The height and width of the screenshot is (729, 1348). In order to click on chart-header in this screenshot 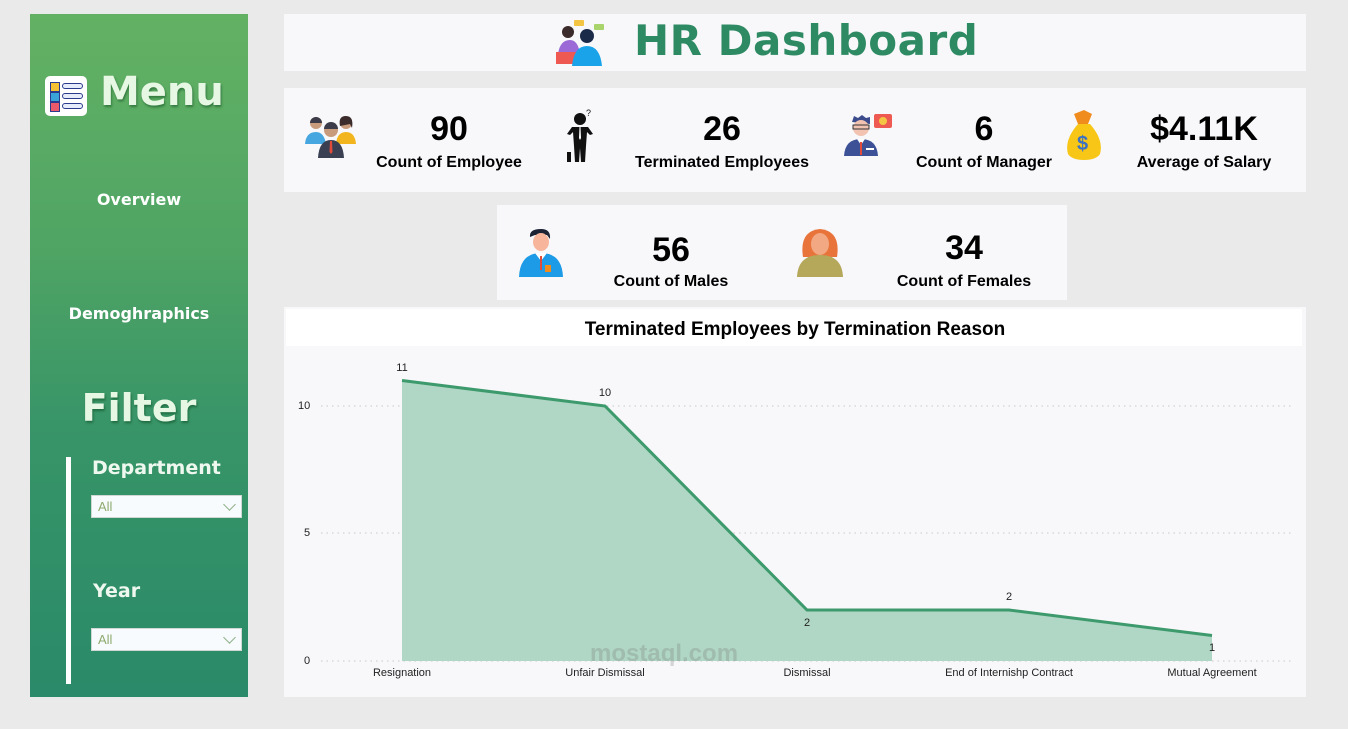, I will do `click(794, 327)`.